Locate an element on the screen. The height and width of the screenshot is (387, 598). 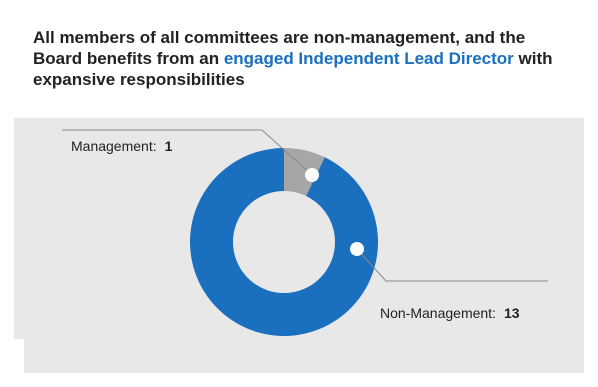
management-label-name: Management: is located at coordinates (114, 146).